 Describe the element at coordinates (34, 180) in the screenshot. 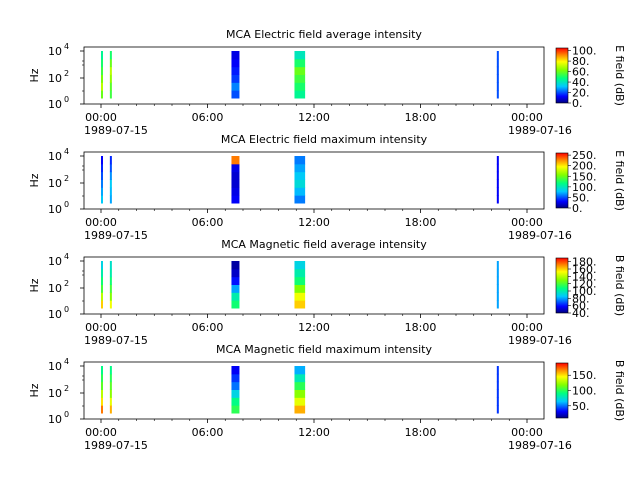

I see `y-axis-label: Hz` at that location.